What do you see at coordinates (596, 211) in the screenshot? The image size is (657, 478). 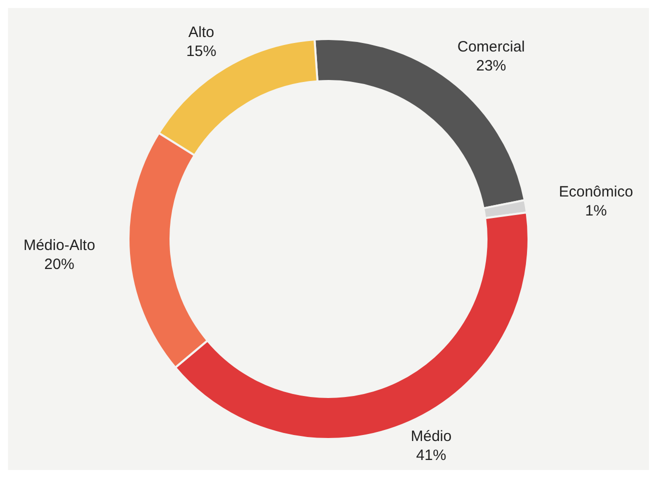 I see `data-label: 1%` at bounding box center [596, 211].